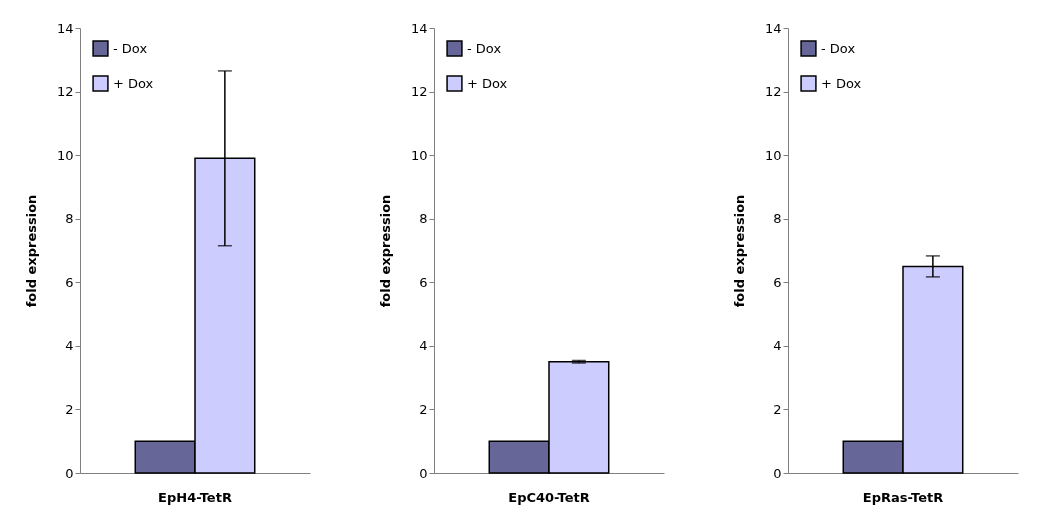 Image resolution: width=1063 pixels, height=527 pixels. What do you see at coordinates (195, 497) in the screenshot?
I see `x-tick-label: EpH4-TetR` at bounding box center [195, 497].